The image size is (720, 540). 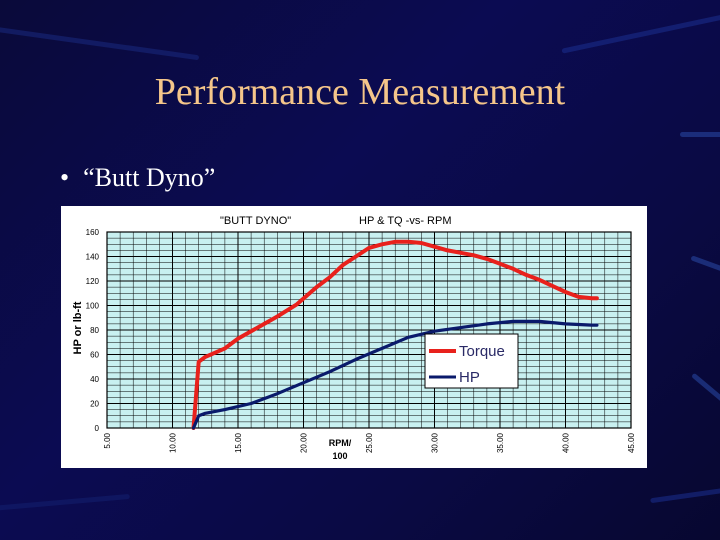 What do you see at coordinates (469, 377) in the screenshot?
I see `legend-label-hp: HP` at bounding box center [469, 377].